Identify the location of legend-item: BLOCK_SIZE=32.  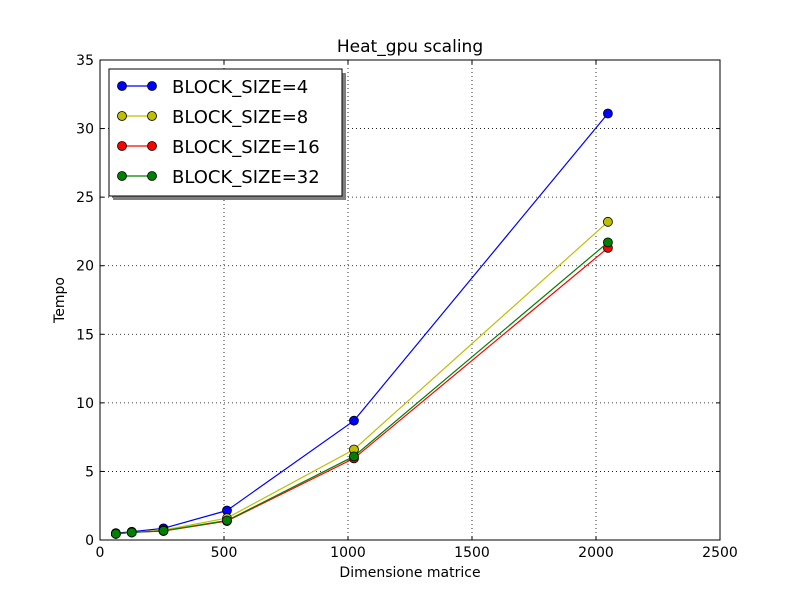
(218, 177).